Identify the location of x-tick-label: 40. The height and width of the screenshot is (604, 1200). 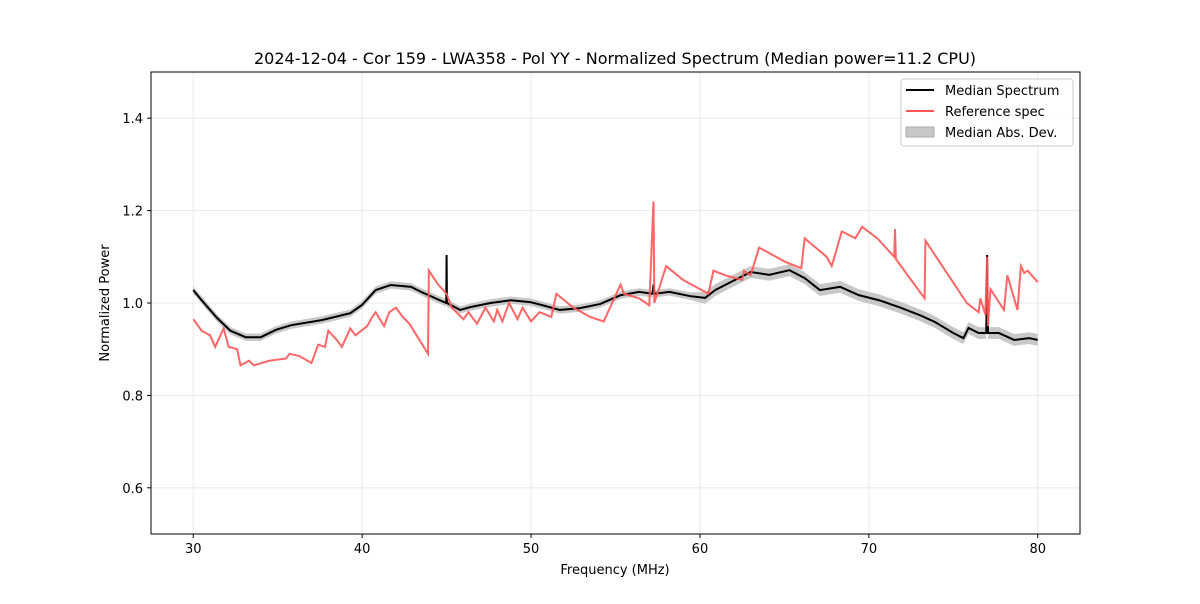
(362, 549).